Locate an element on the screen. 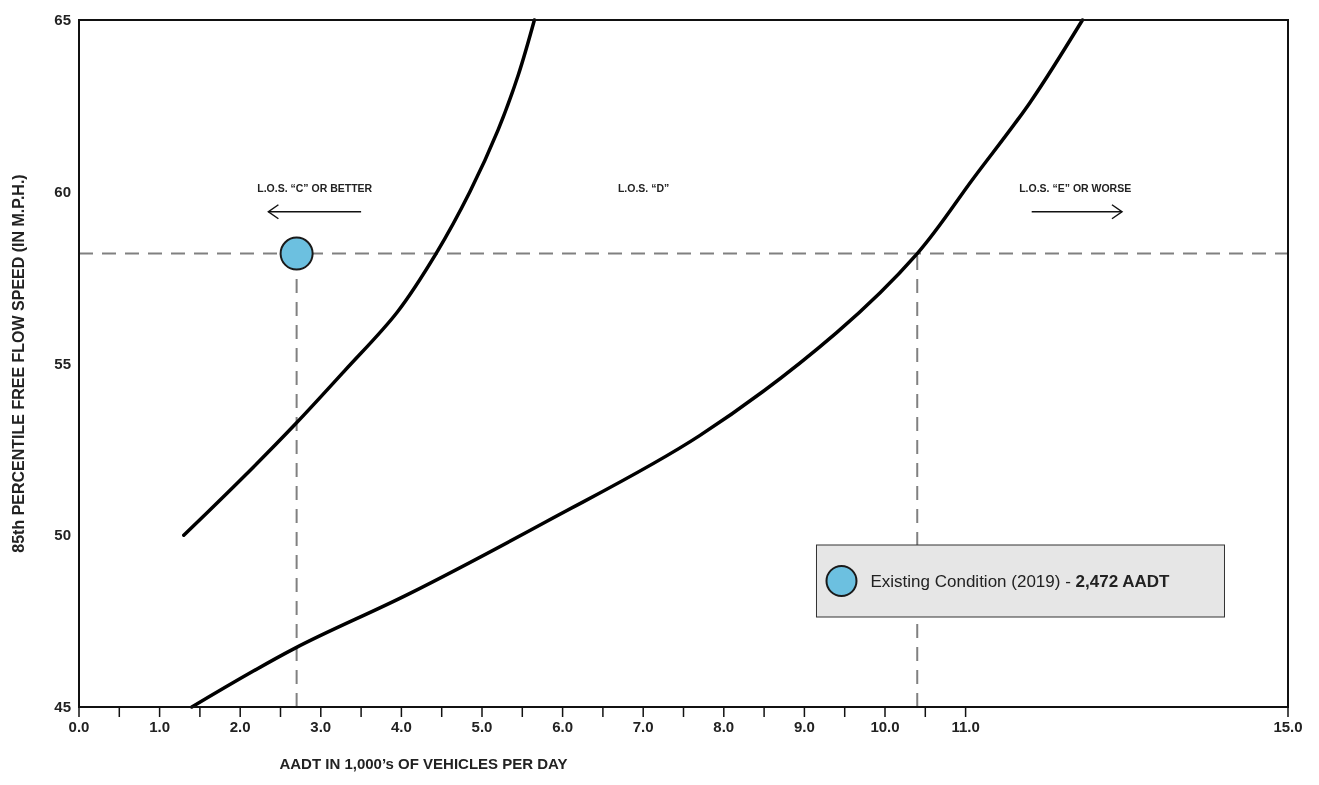  x-tick-label: 1.0 is located at coordinates (160, 726).